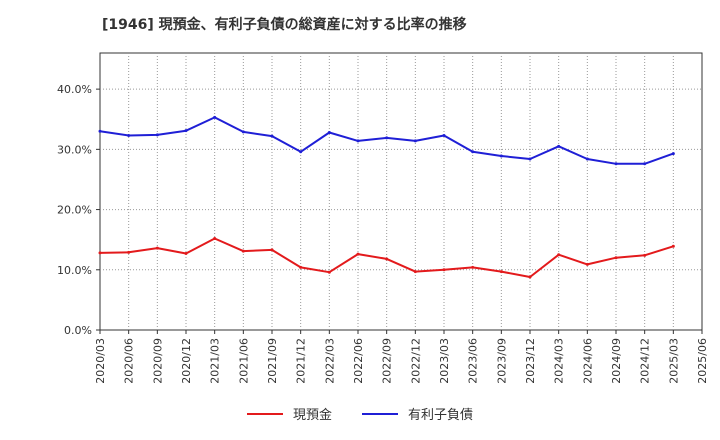  What do you see at coordinates (329, 361) in the screenshot?
I see `x-tick-label: 2022/03` at bounding box center [329, 361].